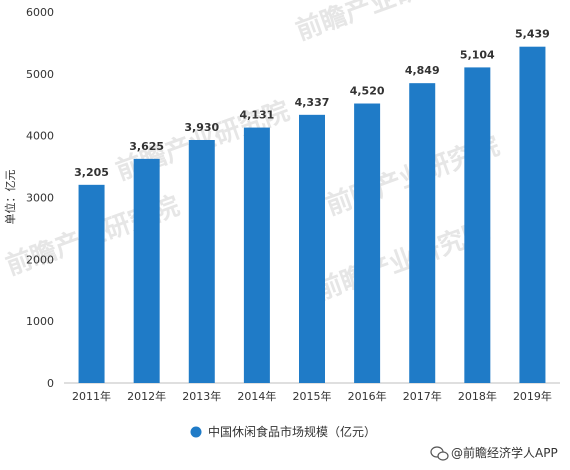  What do you see at coordinates (422, 70) in the screenshot?
I see `data-label: 4,849` at bounding box center [422, 70].